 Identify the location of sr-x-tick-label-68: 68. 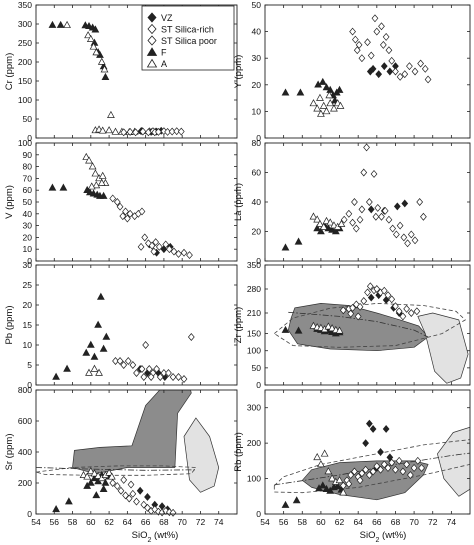
(164, 522).